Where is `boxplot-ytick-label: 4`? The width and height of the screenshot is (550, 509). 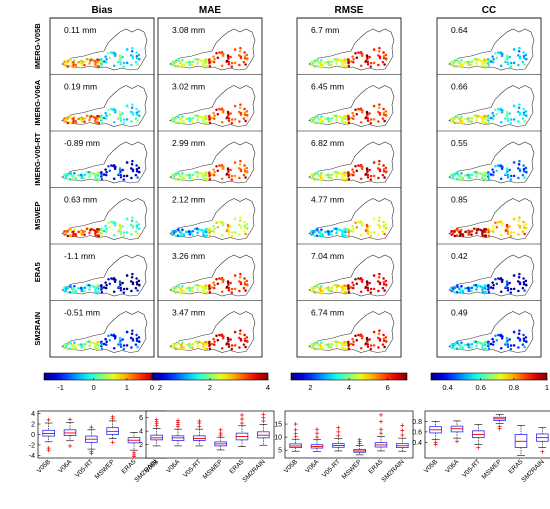 boxplot-ytick-label: 4 is located at coordinates (33, 414).